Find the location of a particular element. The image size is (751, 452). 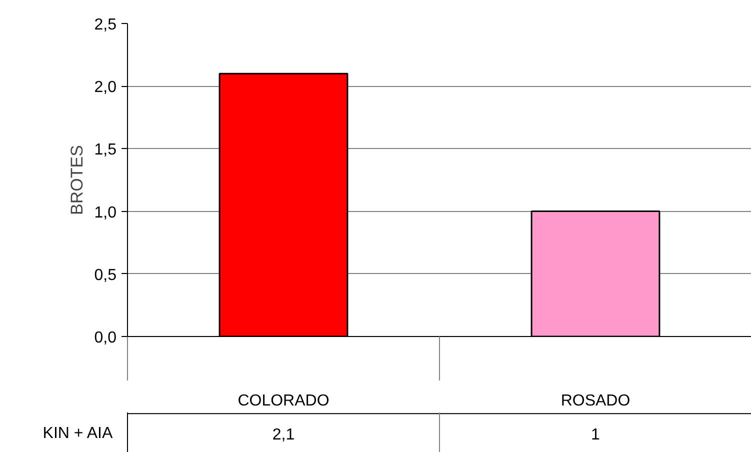

x-tick-label: COLORADO is located at coordinates (284, 401).